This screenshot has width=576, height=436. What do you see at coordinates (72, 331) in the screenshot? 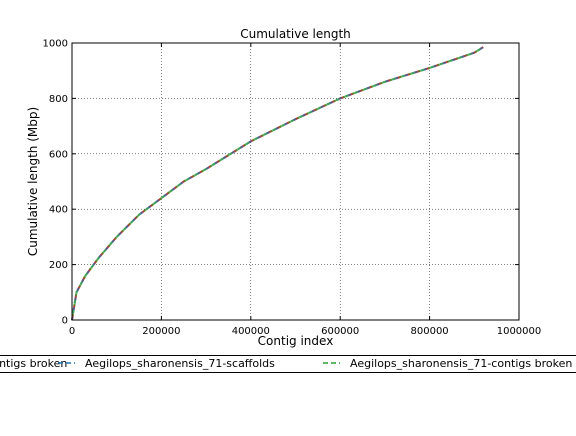
I see `x-tick-label: 0` at bounding box center [72, 331].